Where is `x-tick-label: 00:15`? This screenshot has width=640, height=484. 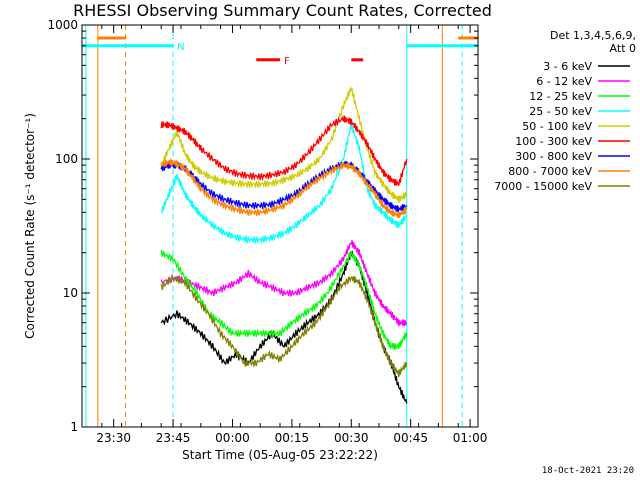 x-tick-label: 00:15 is located at coordinates (292, 438).